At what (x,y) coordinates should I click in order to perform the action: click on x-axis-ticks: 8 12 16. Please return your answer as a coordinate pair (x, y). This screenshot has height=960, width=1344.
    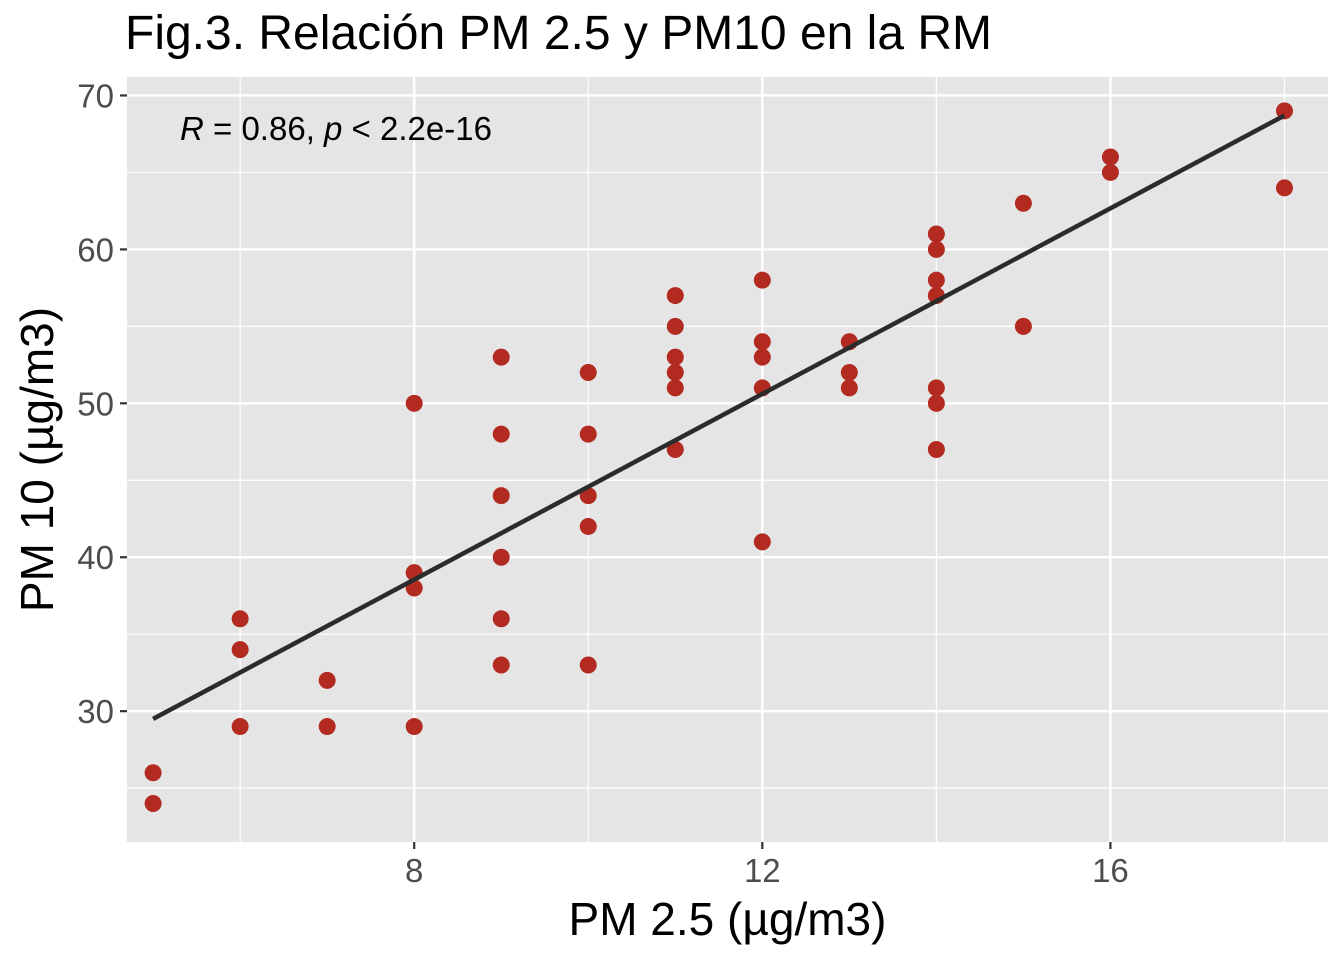
    Looking at the image, I should click on (767, 865).